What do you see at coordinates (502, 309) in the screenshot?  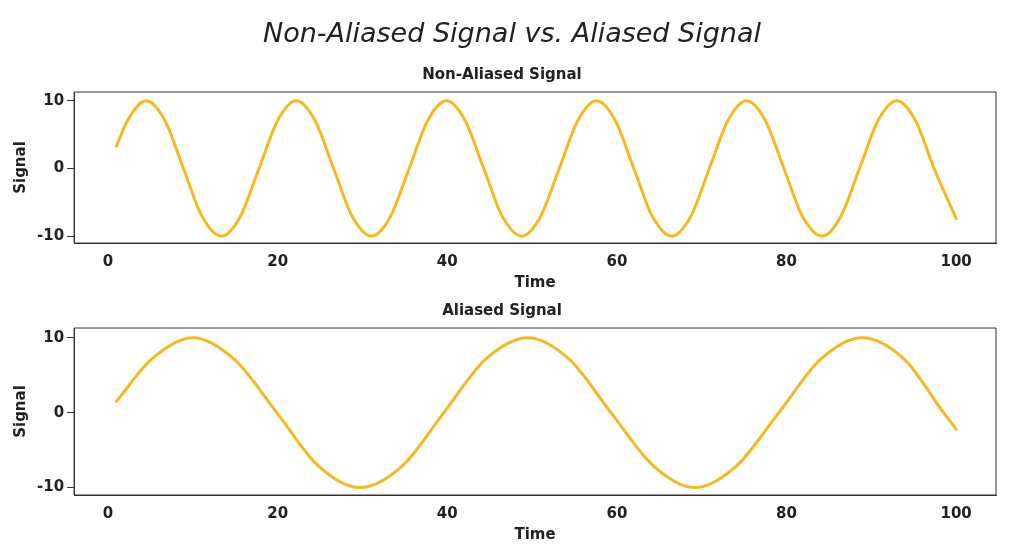 I see `chart-title: Aliased Signal` at bounding box center [502, 309].